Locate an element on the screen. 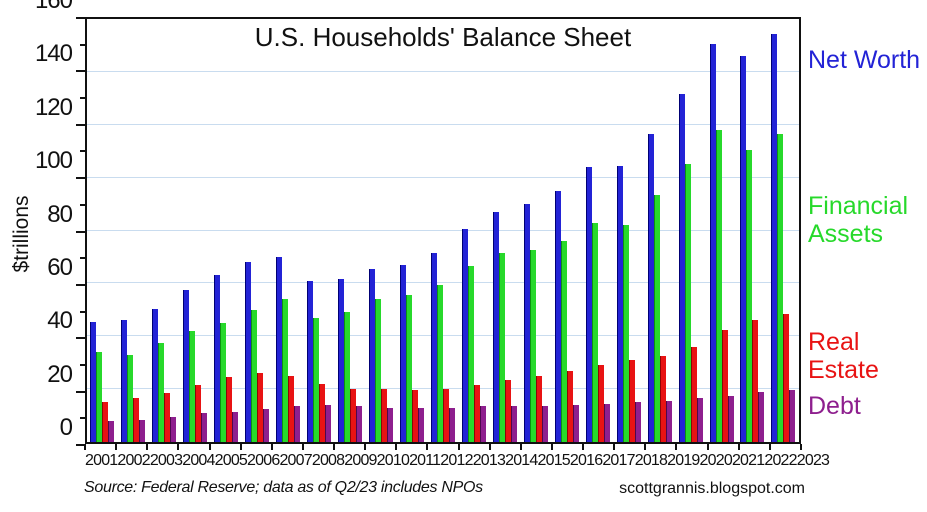 The width and height of the screenshot is (927, 512). bar-debt-2019 is located at coordinates (668, 421).